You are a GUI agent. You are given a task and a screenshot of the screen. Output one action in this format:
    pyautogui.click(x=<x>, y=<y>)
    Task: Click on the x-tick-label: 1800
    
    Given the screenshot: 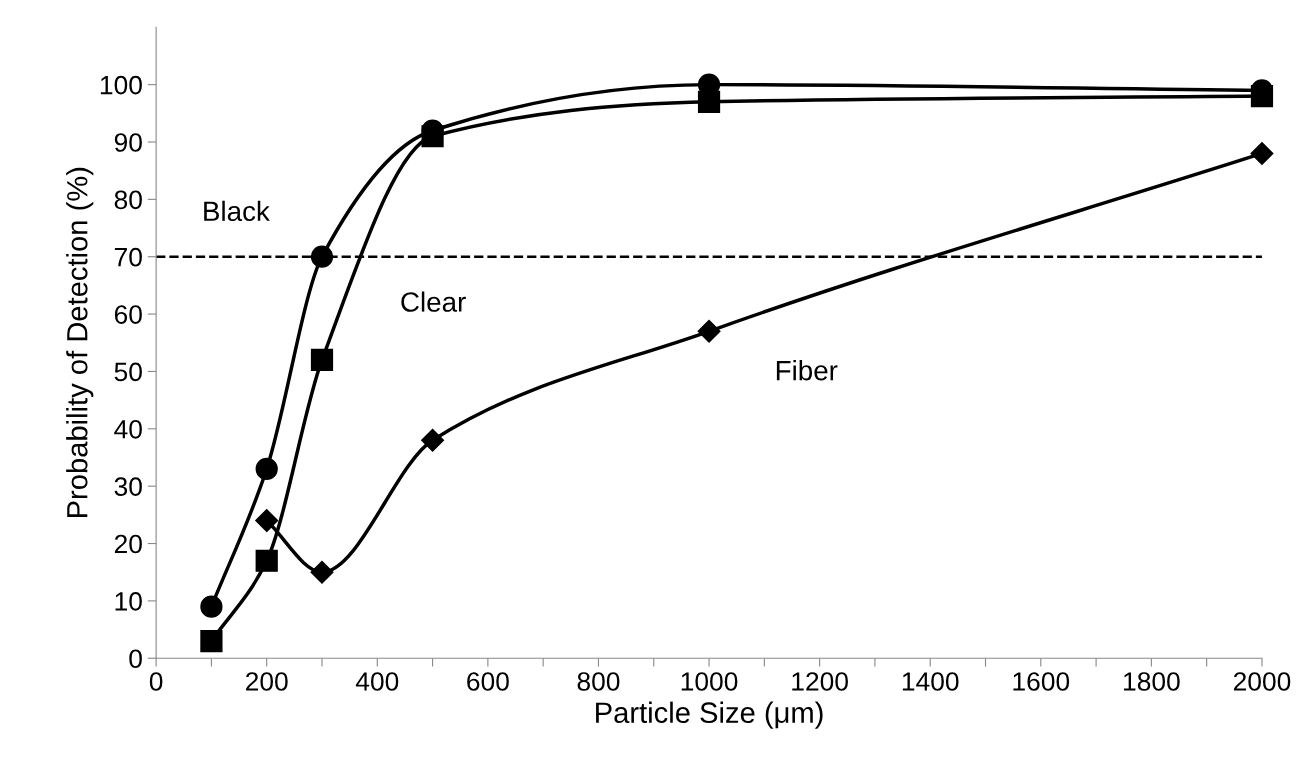 What is the action you would take?
    pyautogui.click(x=1152, y=681)
    